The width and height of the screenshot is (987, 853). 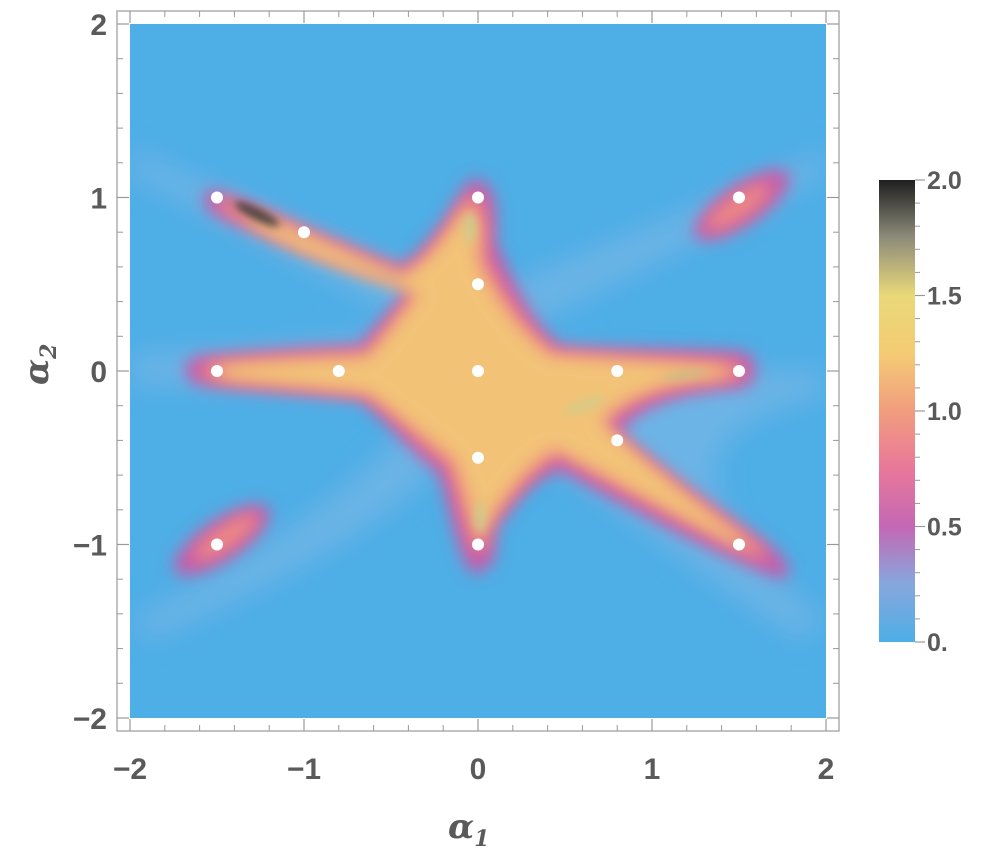 I want to click on colorbar-tick-label: 1.0, so click(x=944, y=412).